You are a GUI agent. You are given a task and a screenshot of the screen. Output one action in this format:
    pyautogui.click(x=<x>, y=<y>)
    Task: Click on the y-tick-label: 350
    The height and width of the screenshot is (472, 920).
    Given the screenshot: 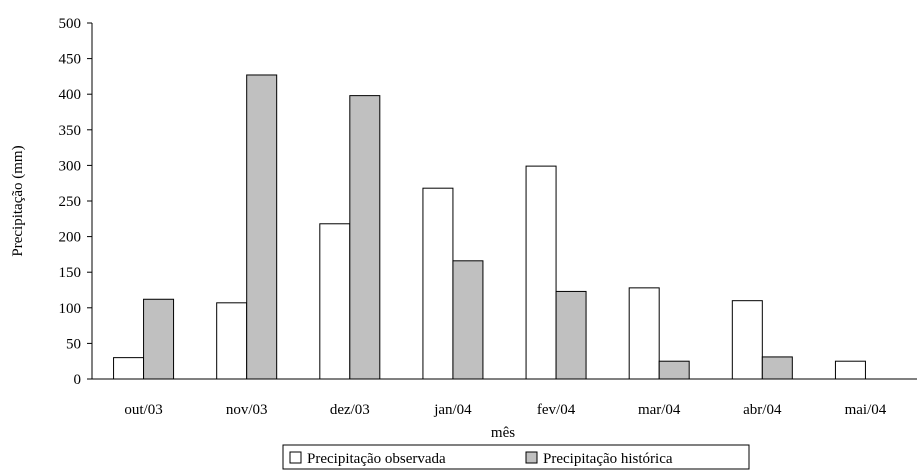 What is the action you would take?
    pyautogui.click(x=70, y=131)
    